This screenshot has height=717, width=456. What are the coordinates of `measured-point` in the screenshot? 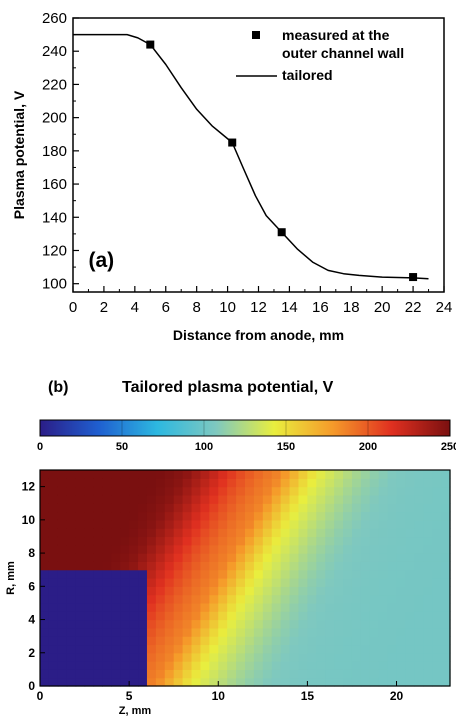 It's located at (413, 277).